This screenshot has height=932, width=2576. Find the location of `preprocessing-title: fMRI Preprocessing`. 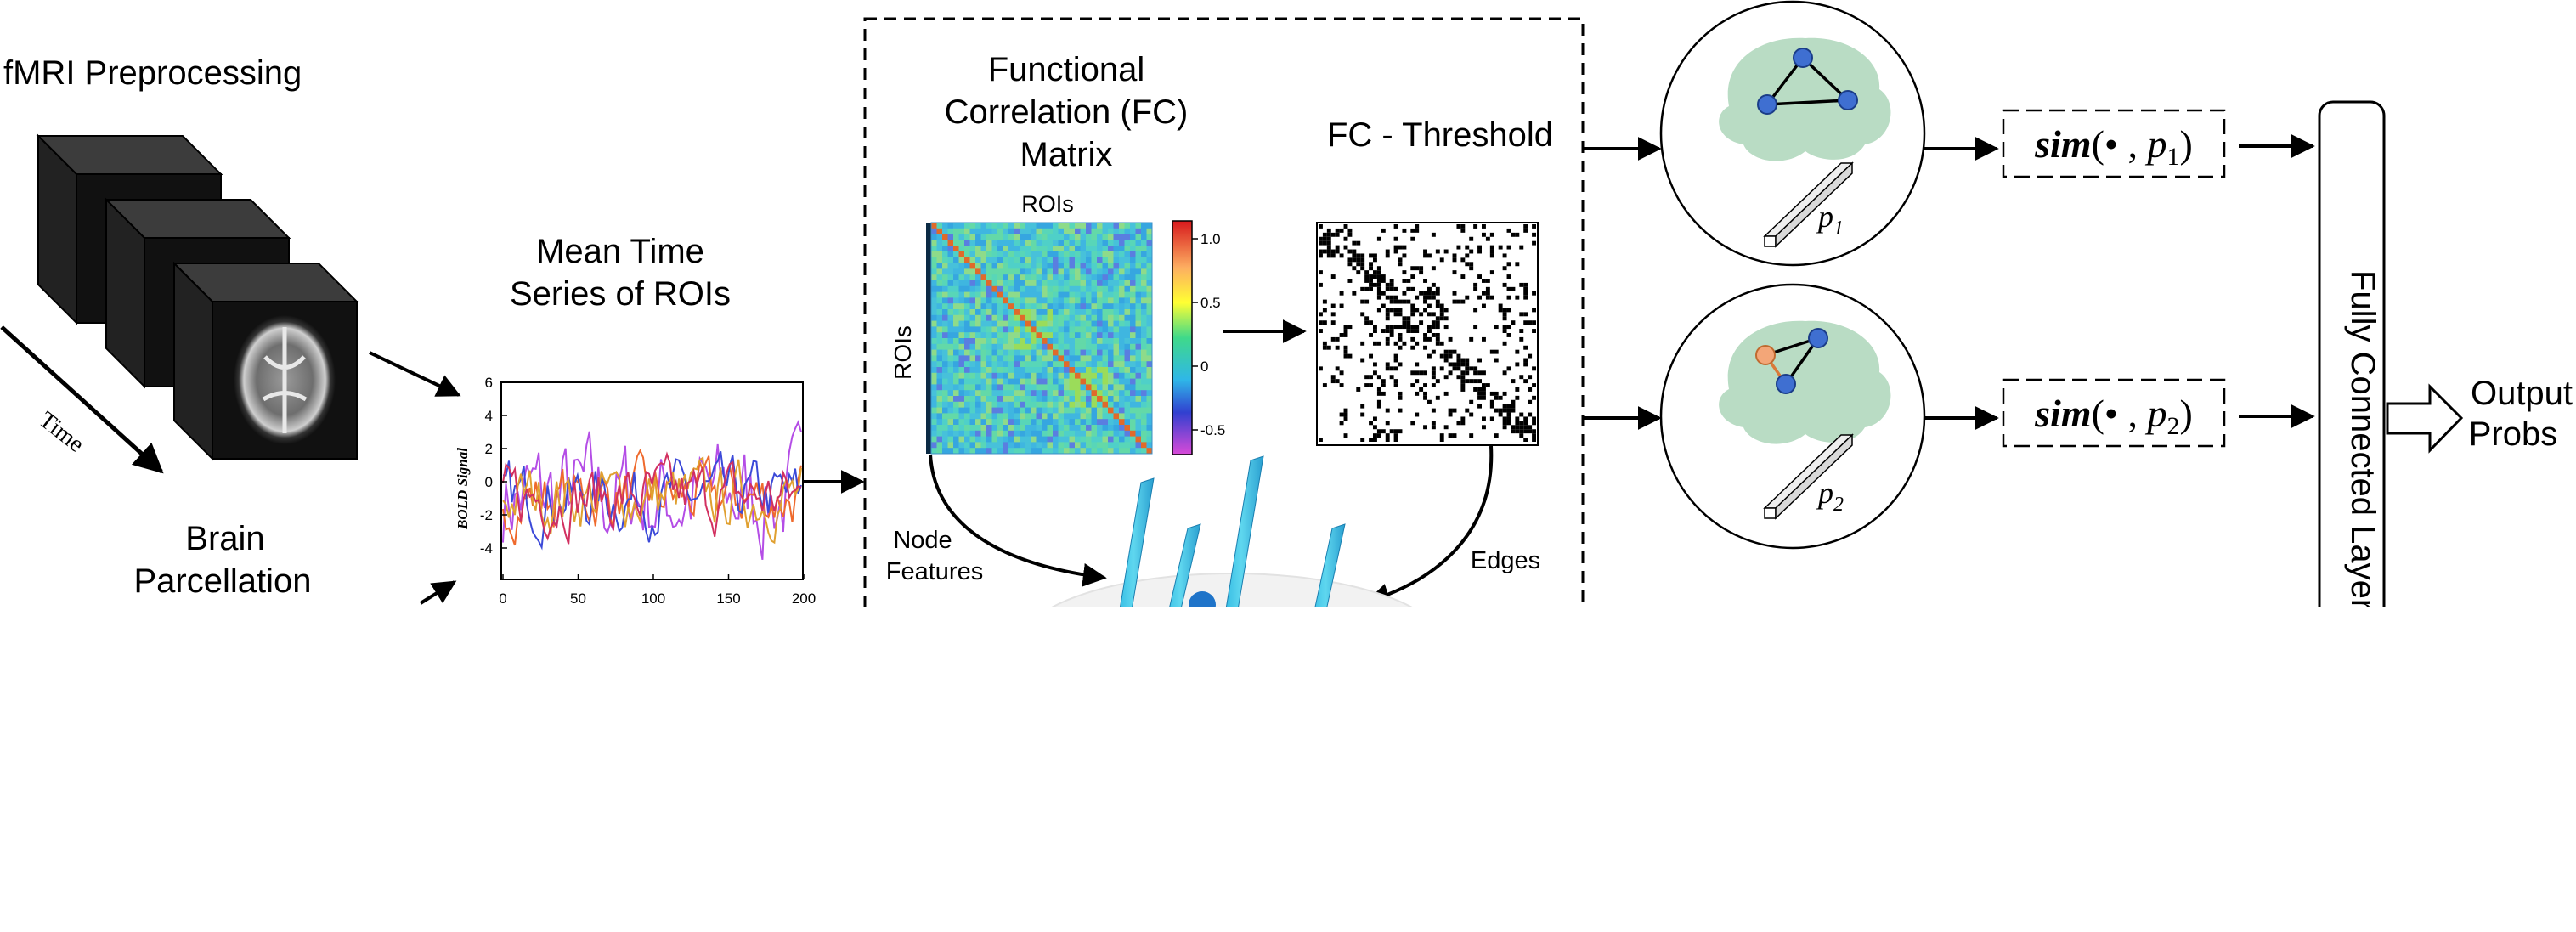

preprocessing-title: fMRI Preprocessing is located at coordinates (152, 73).